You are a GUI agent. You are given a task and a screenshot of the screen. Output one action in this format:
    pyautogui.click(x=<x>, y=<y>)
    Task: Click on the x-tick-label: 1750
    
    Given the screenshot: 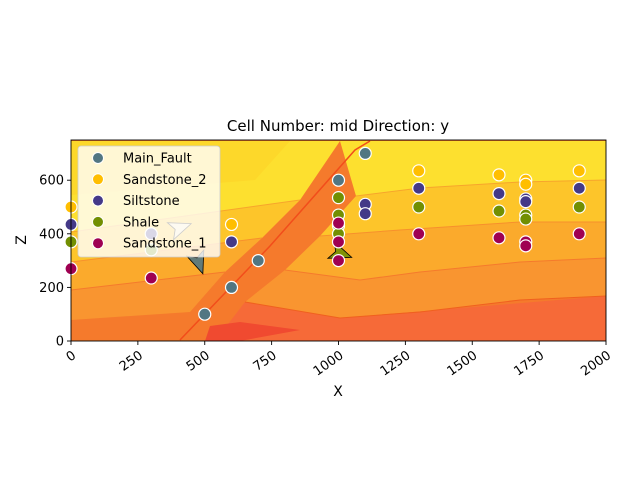 What is the action you would take?
    pyautogui.click(x=529, y=363)
    